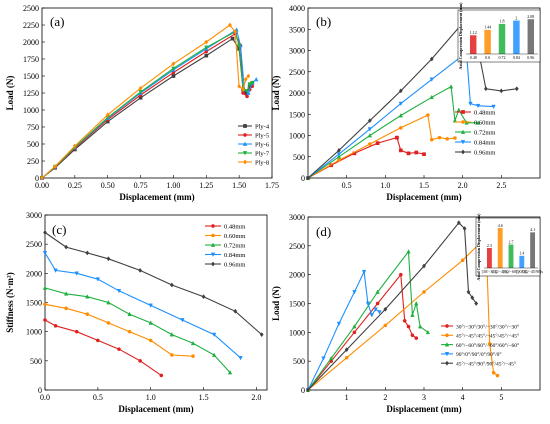  What do you see at coordinates (239, 185) in the screenshot?
I see `x-tick-label: 1.50` at bounding box center [239, 185].